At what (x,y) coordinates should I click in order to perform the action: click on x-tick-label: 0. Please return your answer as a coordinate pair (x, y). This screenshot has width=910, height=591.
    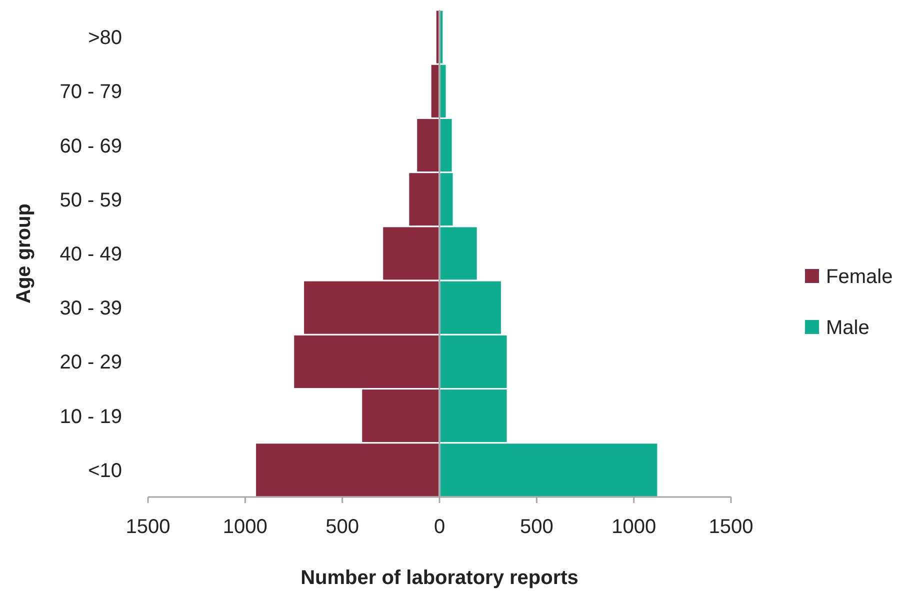
    Looking at the image, I should click on (440, 527).